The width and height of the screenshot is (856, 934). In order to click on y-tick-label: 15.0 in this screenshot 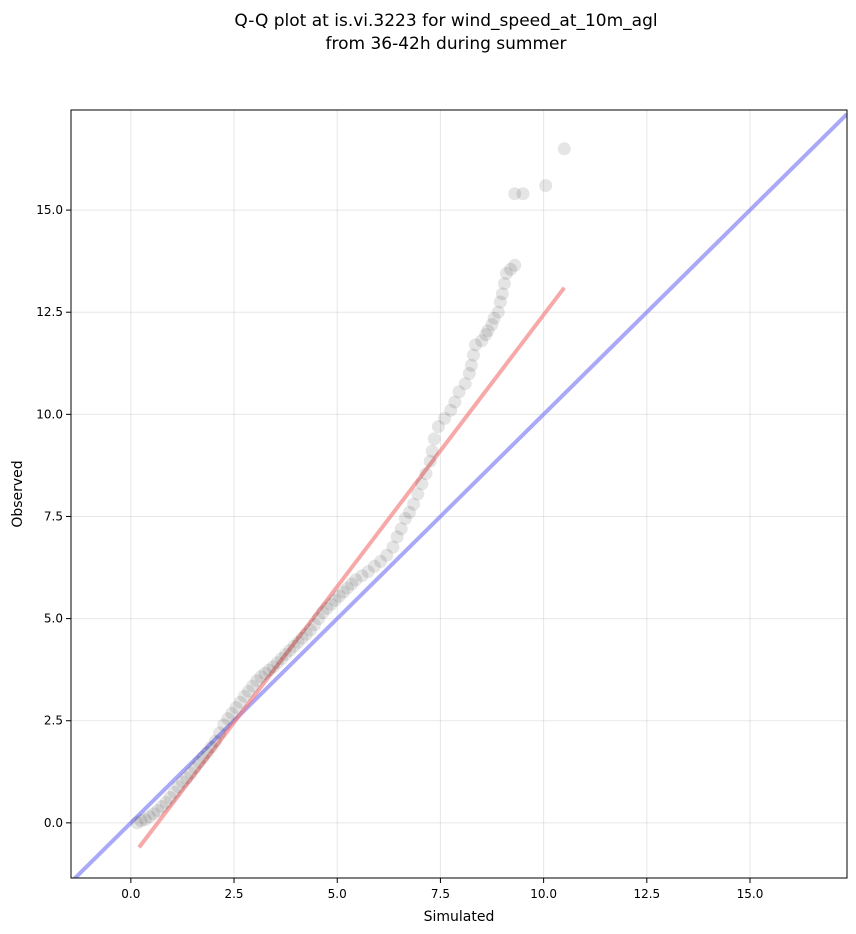, I will do `click(49, 210)`.